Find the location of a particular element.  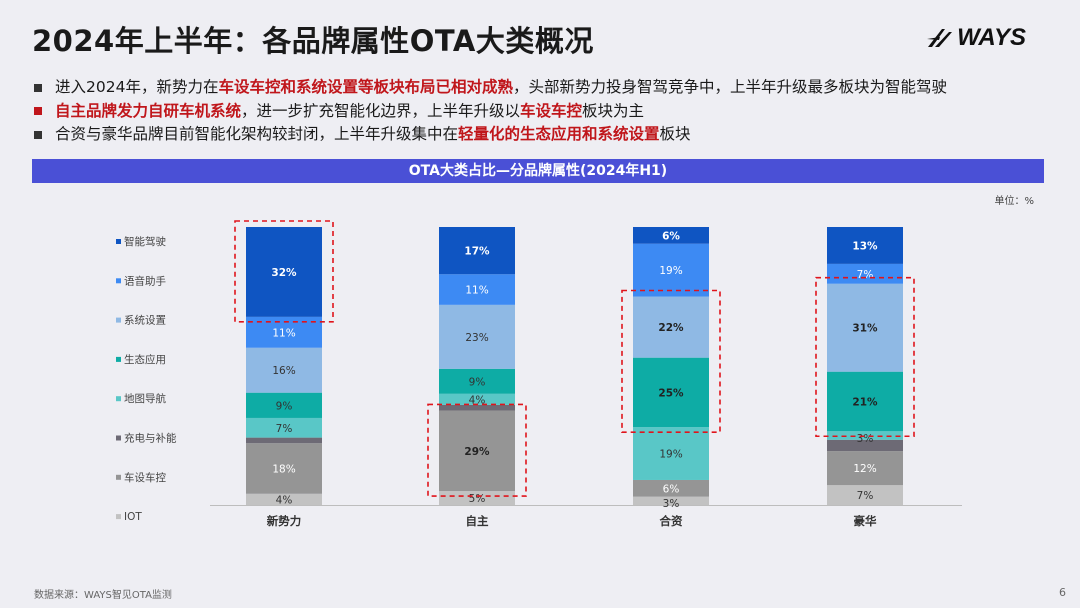

data-label-1-5: 23% is located at coordinates (476, 338).